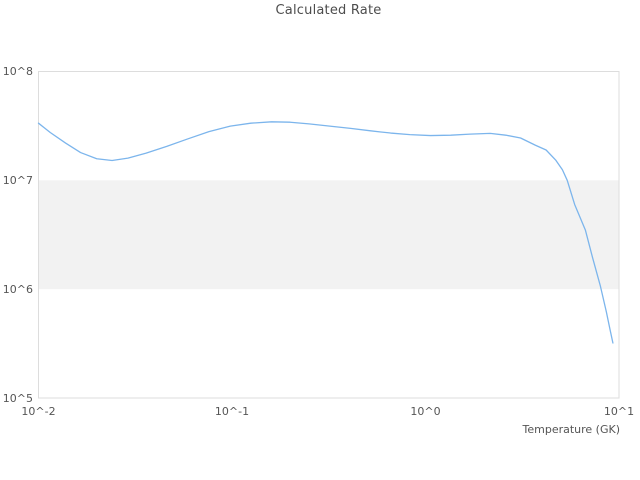  What do you see at coordinates (17, 398) in the screenshot?
I see `y-tick-label: 10^5` at bounding box center [17, 398].